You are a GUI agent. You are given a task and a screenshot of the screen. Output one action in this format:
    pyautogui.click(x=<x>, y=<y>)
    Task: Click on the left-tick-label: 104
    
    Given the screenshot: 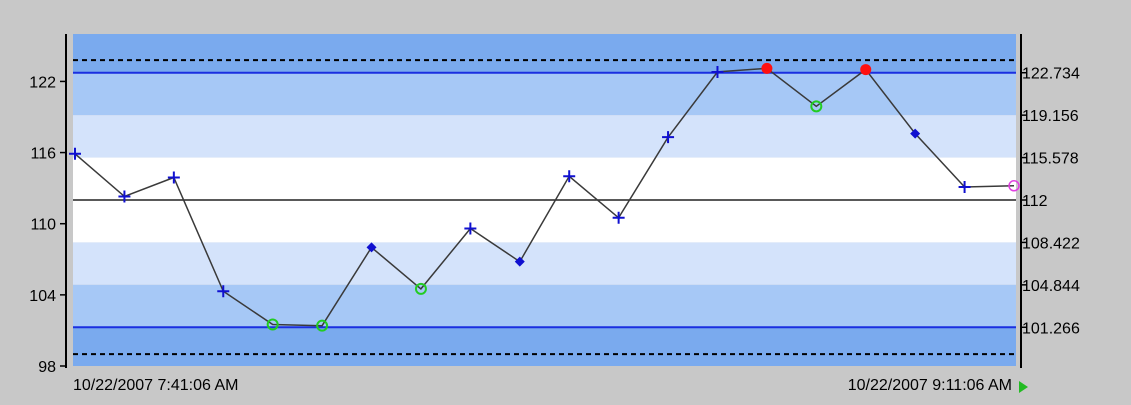 What is the action you would take?
    pyautogui.click(x=42, y=296)
    